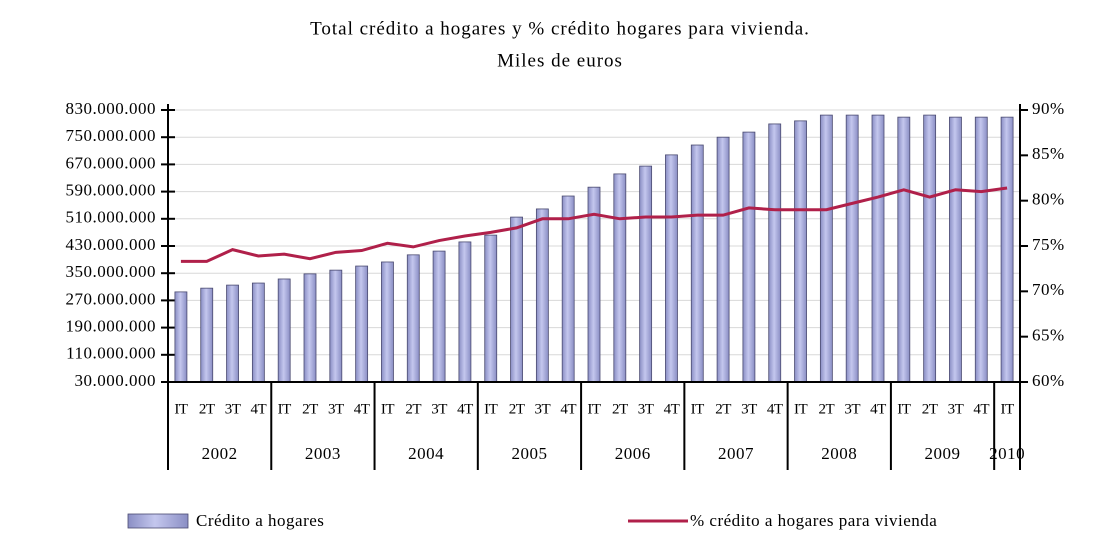  What do you see at coordinates (1007, 453) in the screenshot?
I see `year-label: 2010` at bounding box center [1007, 453].